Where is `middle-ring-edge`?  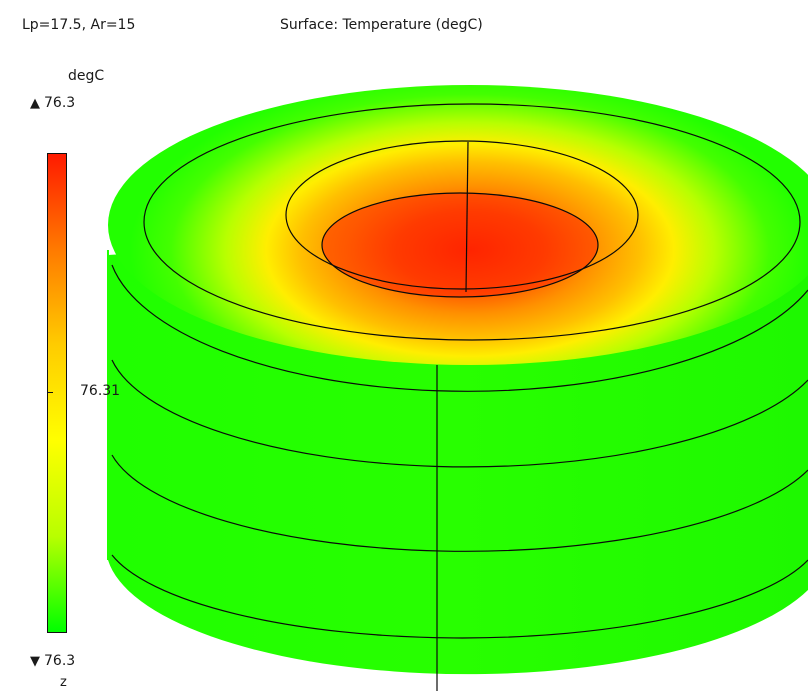 middle-ring-edge is located at coordinates (462, 215).